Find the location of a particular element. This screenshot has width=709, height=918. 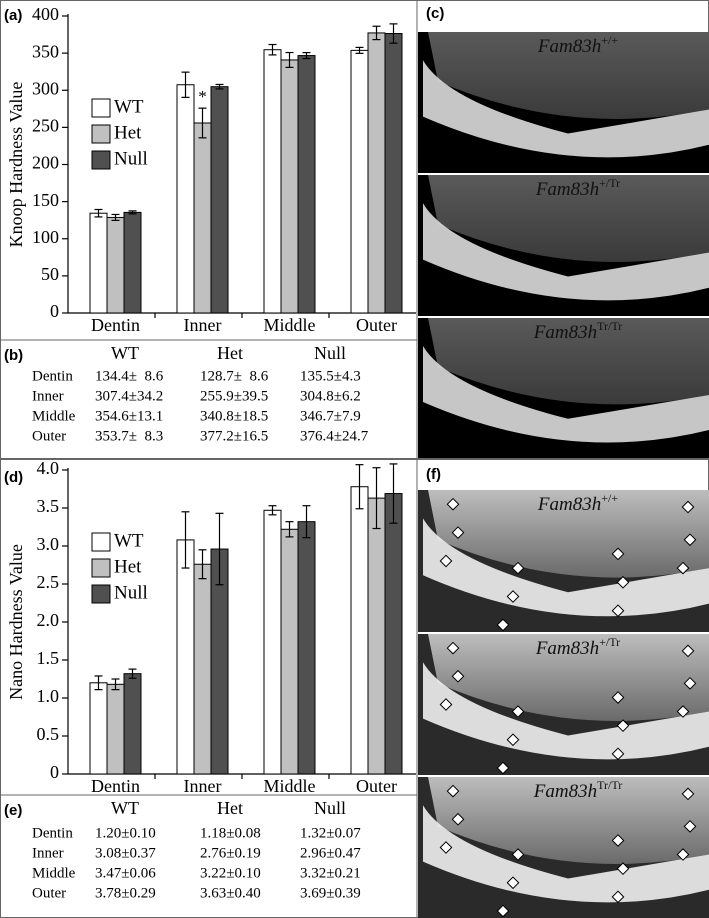

y-tick-label: 100 is located at coordinates (45, 237).